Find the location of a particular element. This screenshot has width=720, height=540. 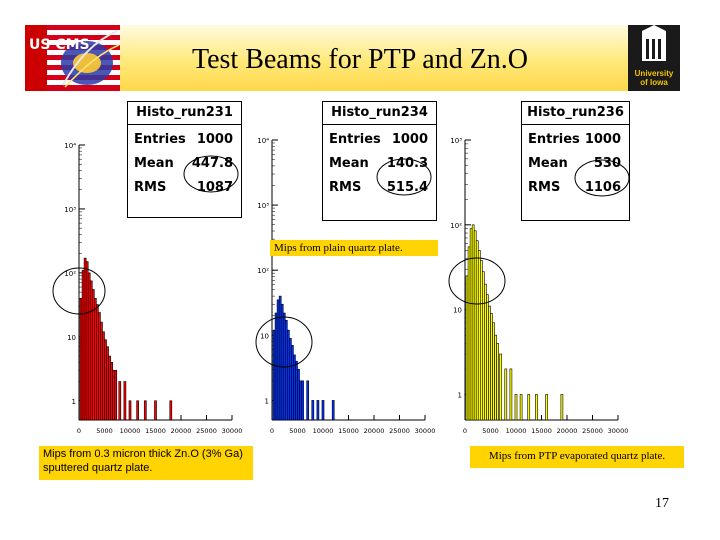

x-tick-label: 25000 is located at coordinates (206, 431).